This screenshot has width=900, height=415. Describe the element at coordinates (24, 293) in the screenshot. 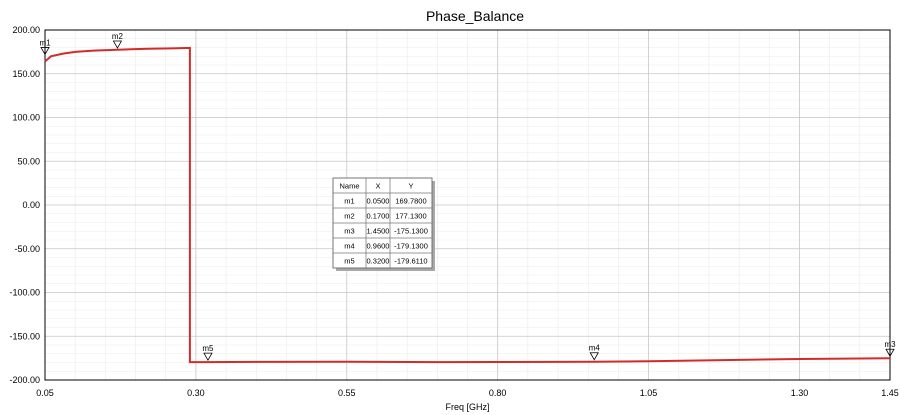

I see `y-tick-label: -100.00` at that location.